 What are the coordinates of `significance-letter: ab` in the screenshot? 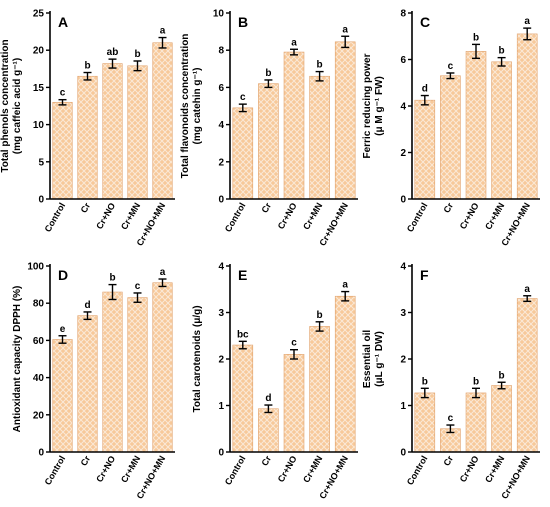 It's located at (113, 52).